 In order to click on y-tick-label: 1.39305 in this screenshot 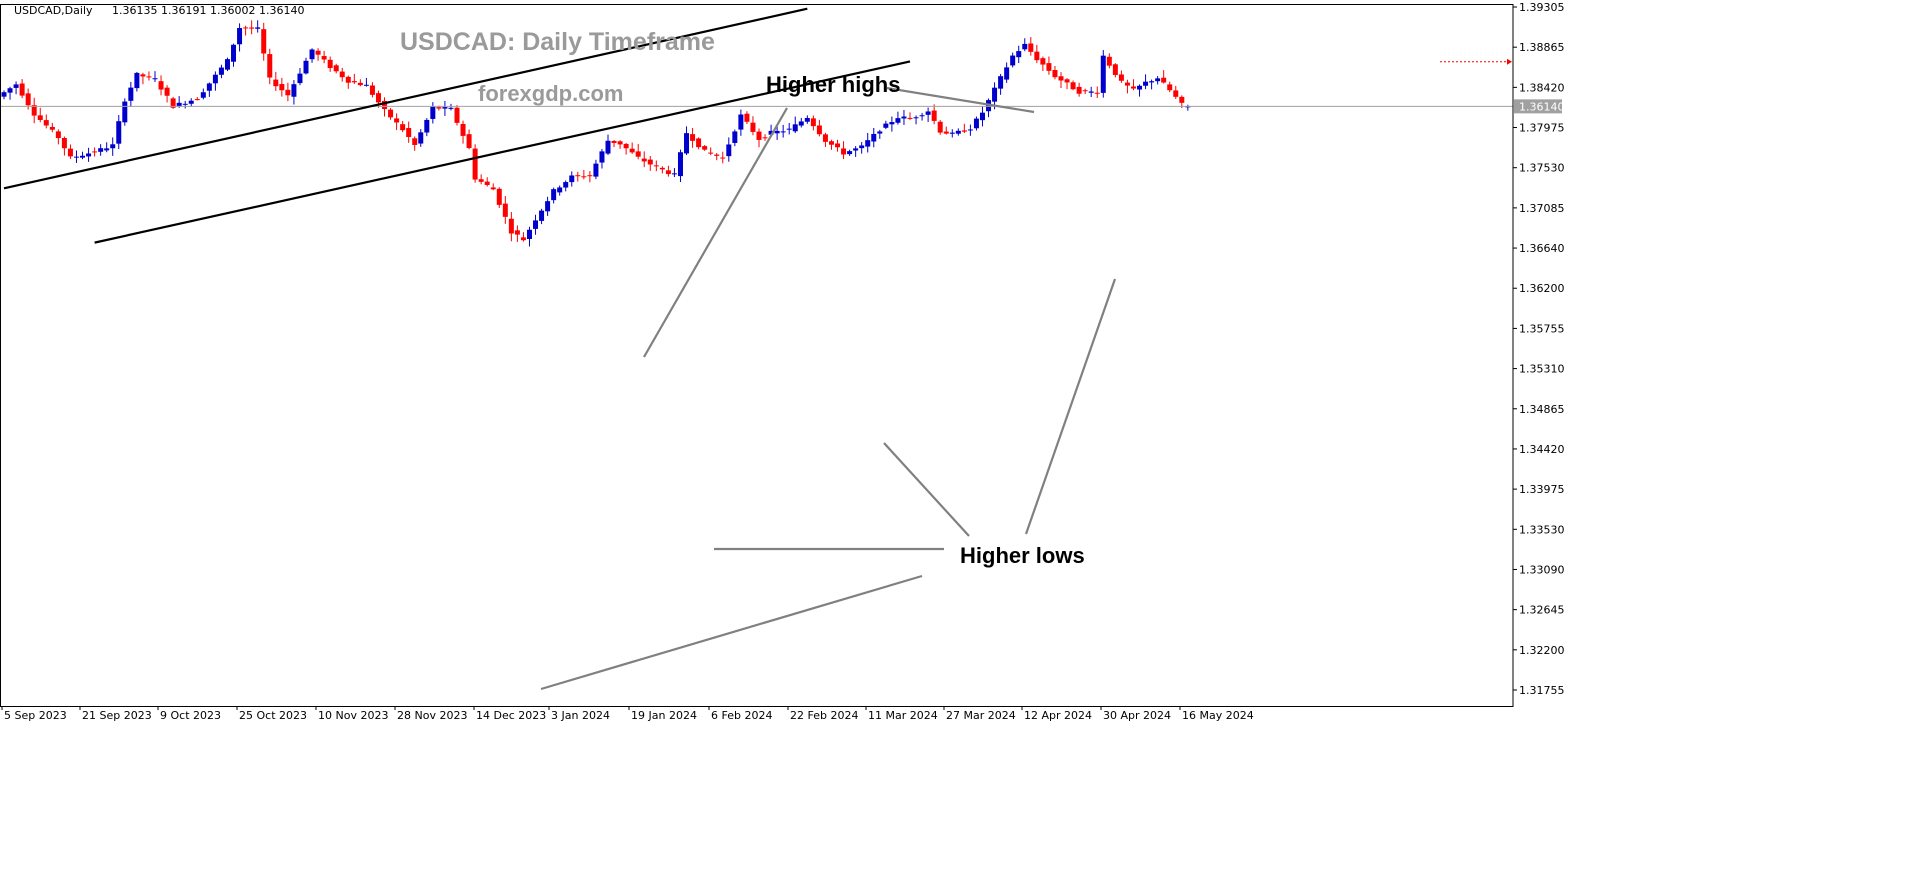, I will do `click(1542, 7)`.